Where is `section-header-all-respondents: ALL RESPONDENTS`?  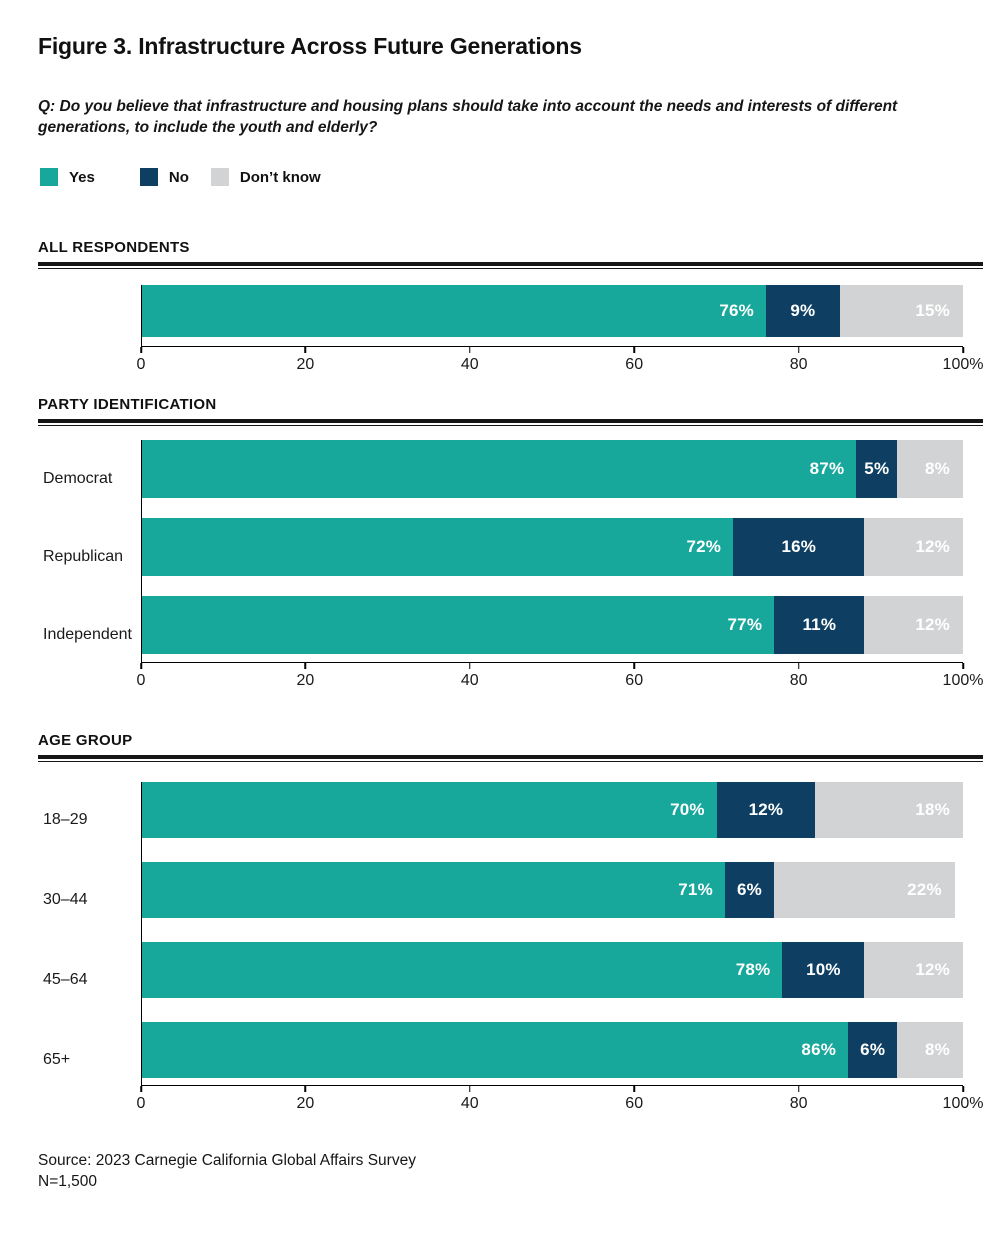
section-header-all-respondents: ALL RESPONDENTS is located at coordinates (114, 247).